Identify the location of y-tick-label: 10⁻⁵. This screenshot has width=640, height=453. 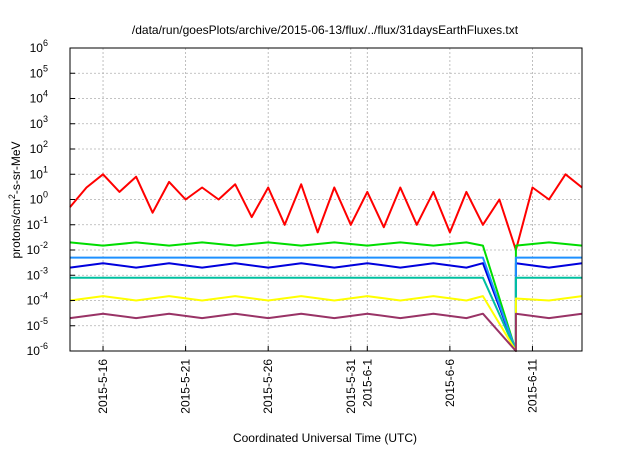
(37, 324).